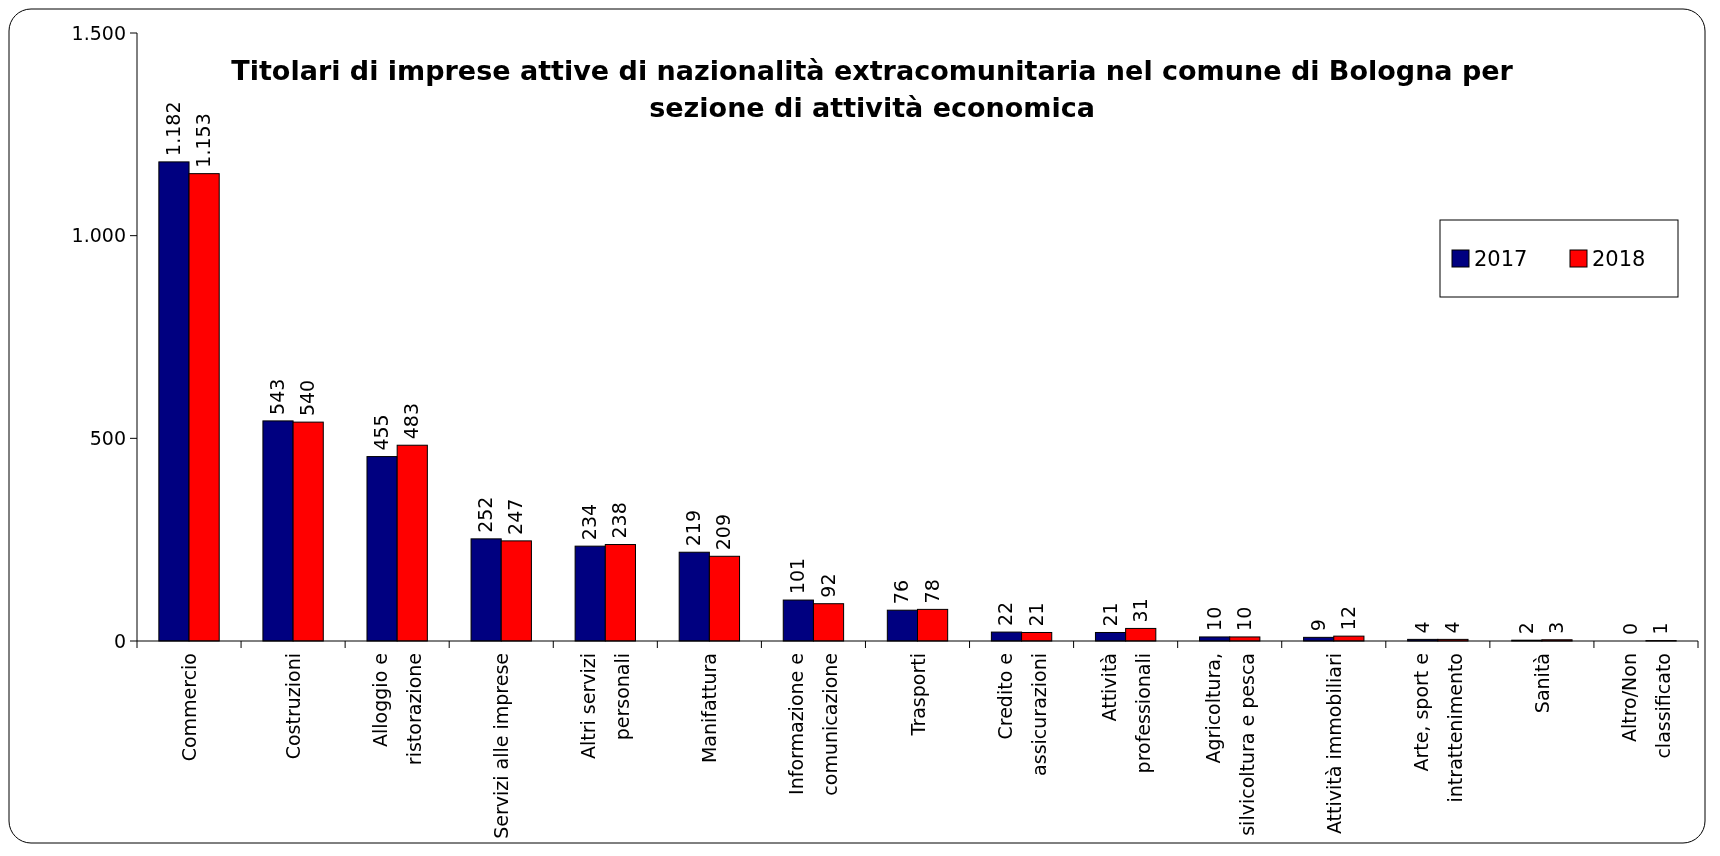 Image resolution: width=1720 pixels, height=856 pixels. What do you see at coordinates (1555, 627) in the screenshot?
I see `data-label: 3` at bounding box center [1555, 627].